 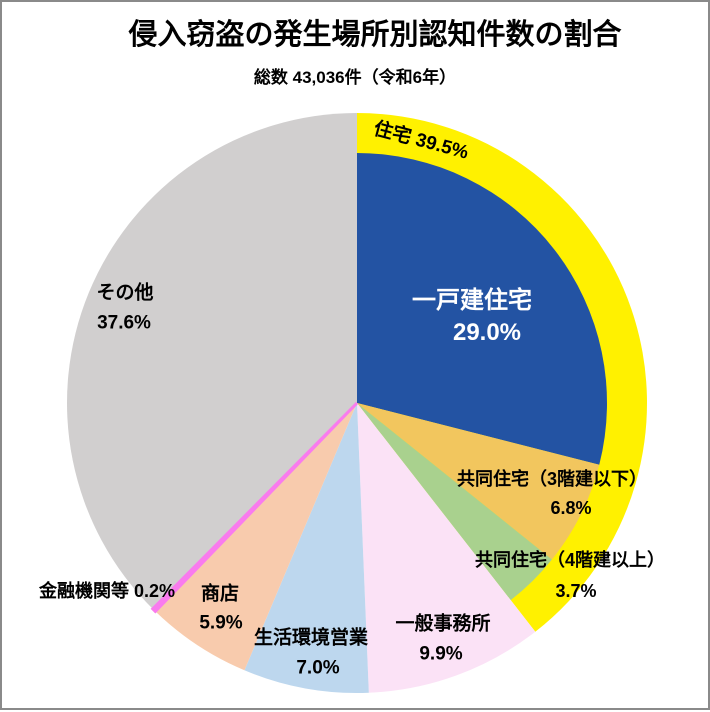 What do you see at coordinates (107, 591) in the screenshot?
I see `label-kinyu: 金融機関等 0.2%` at bounding box center [107, 591].